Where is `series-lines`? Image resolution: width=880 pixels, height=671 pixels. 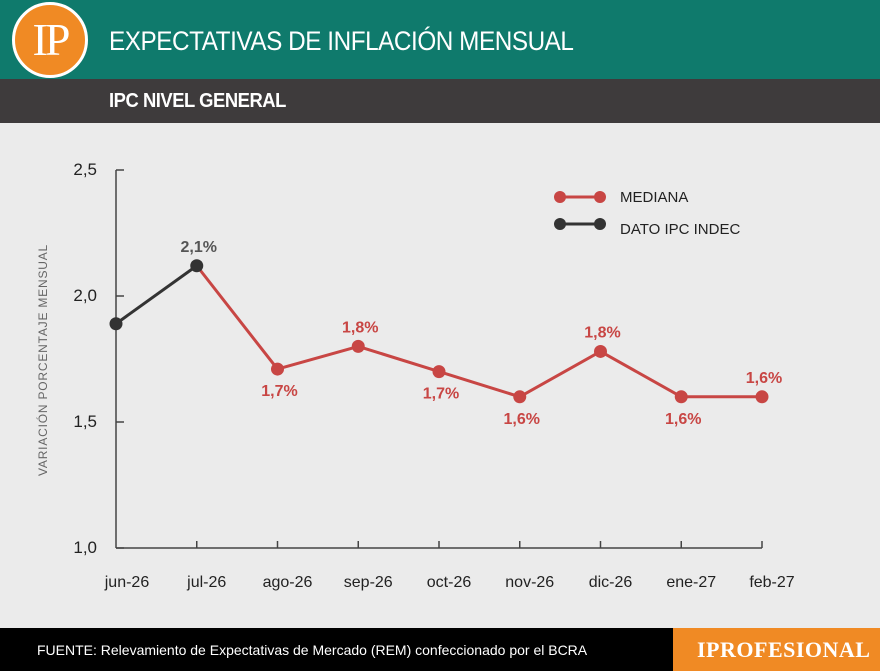
series-lines is located at coordinates (438, 331).